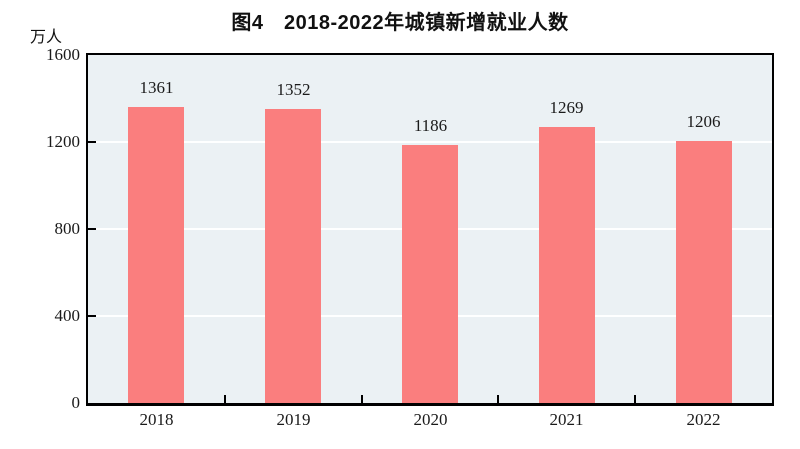 This screenshot has width=800, height=449. Describe the element at coordinates (430, 274) in the screenshot. I see `bar-2020` at that location.